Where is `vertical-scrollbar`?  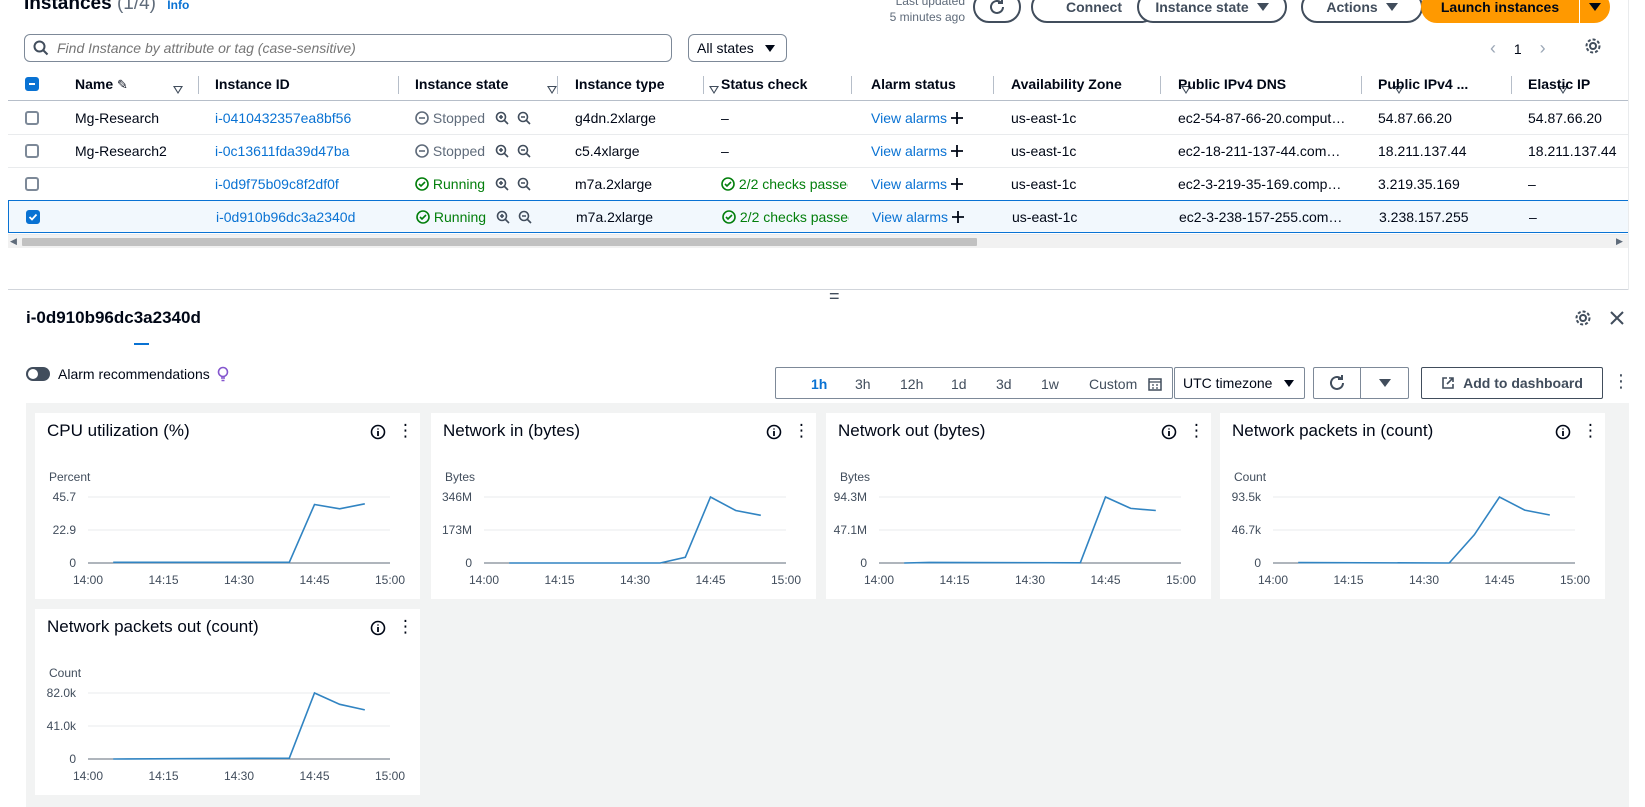
vertical-scrollbar is located at coordinates (1636, 145).